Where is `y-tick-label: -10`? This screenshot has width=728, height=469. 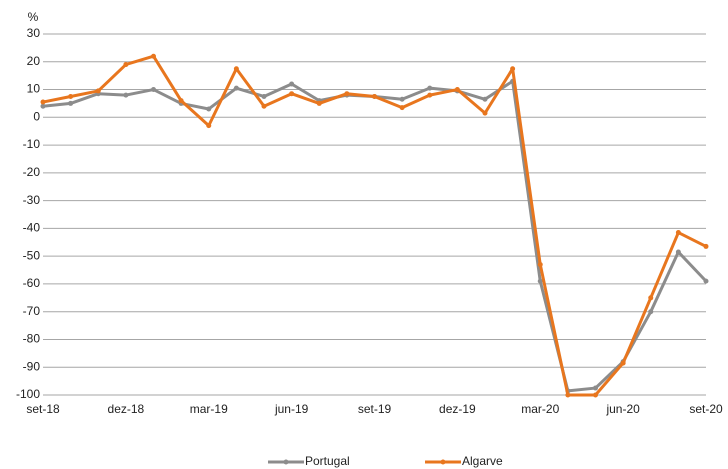
y-tick-label: -10 is located at coordinates (32, 144).